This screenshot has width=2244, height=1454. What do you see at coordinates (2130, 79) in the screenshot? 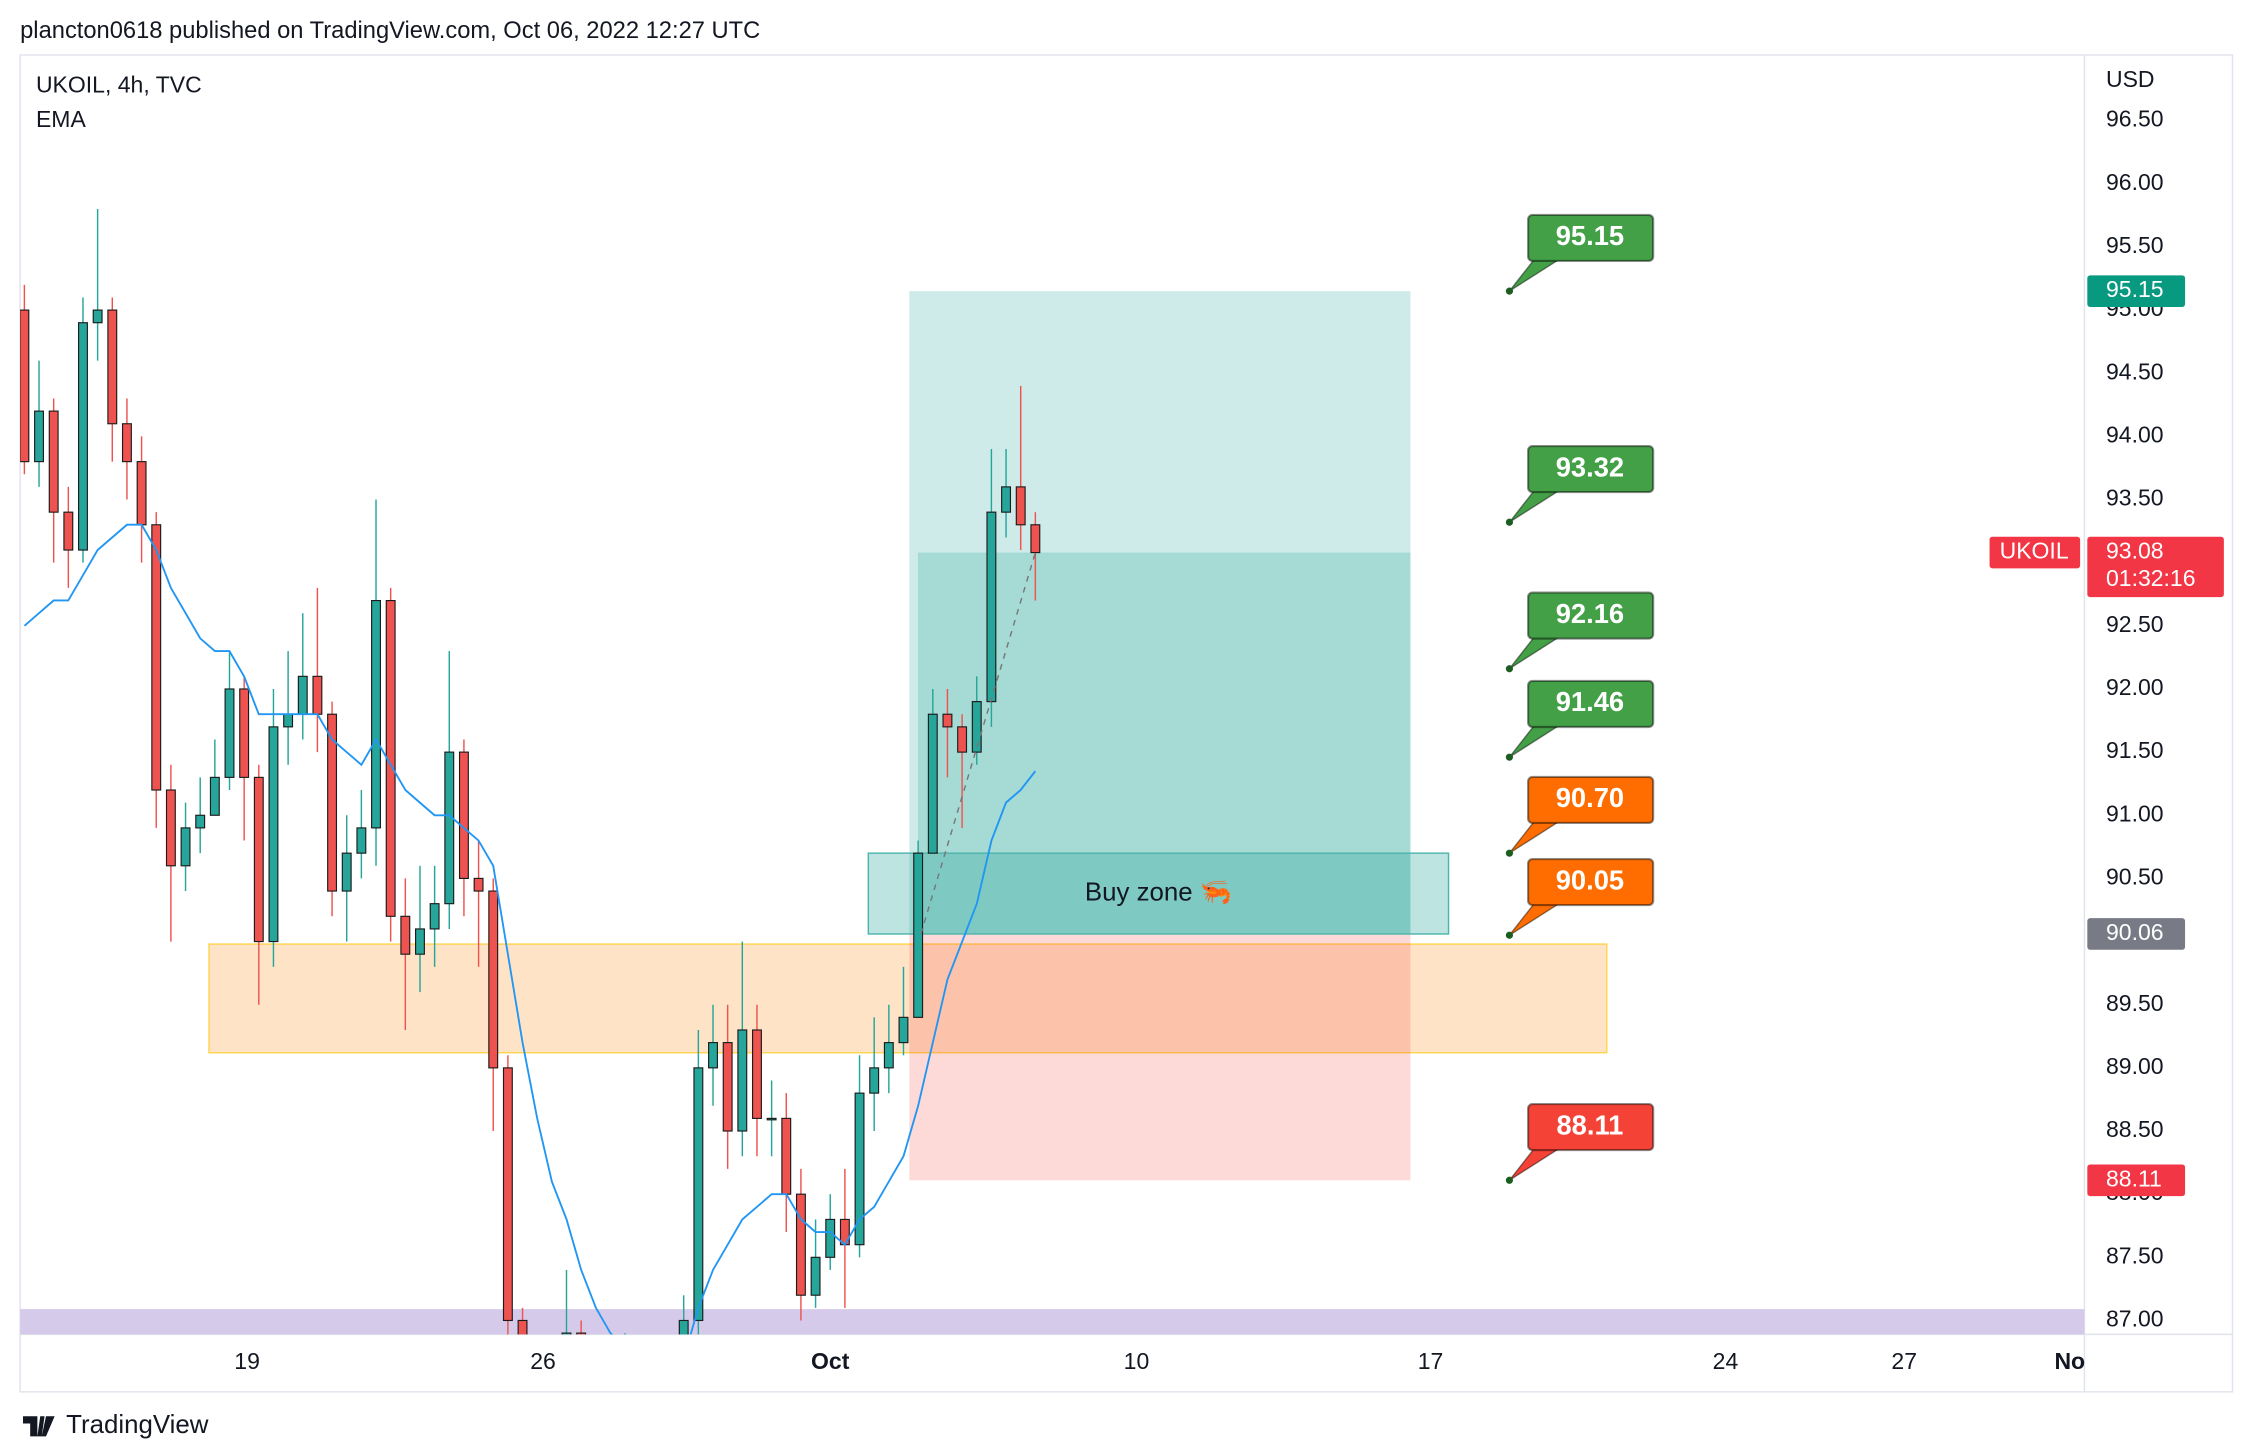
I see `currency: USD` at bounding box center [2130, 79].